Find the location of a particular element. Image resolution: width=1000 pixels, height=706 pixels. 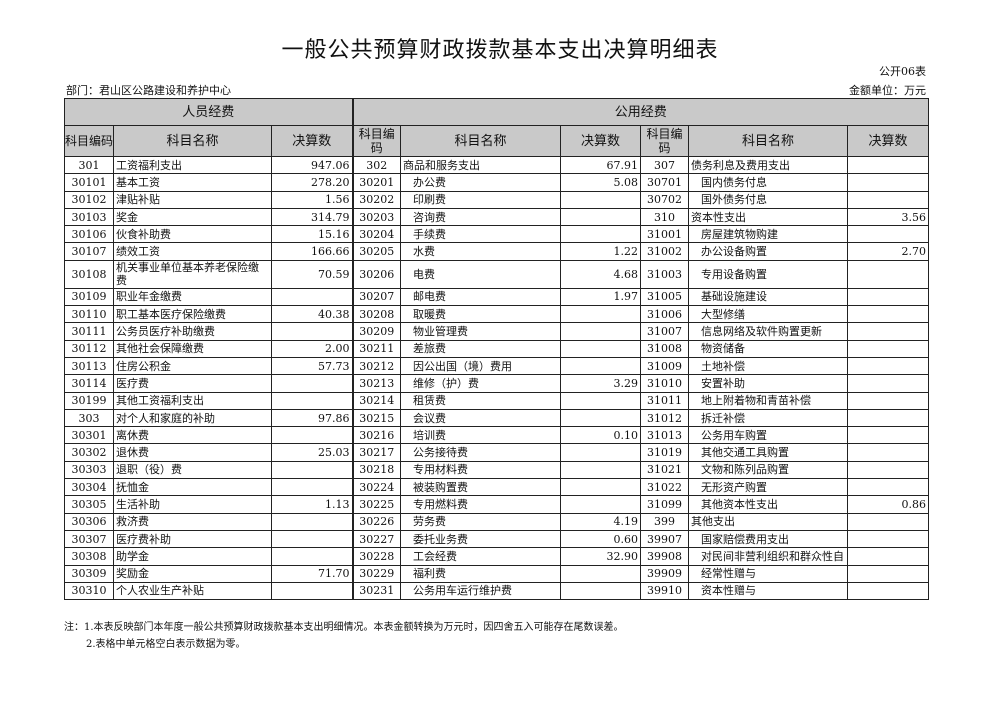

subject-code: 39910 is located at coordinates (664, 591).